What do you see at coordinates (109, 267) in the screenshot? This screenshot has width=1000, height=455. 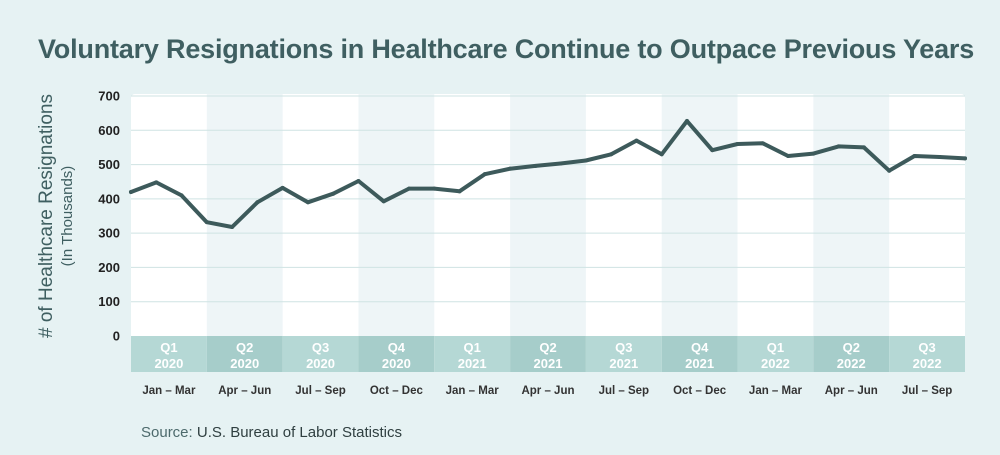 I see `y-tick-label: 200` at bounding box center [109, 267].